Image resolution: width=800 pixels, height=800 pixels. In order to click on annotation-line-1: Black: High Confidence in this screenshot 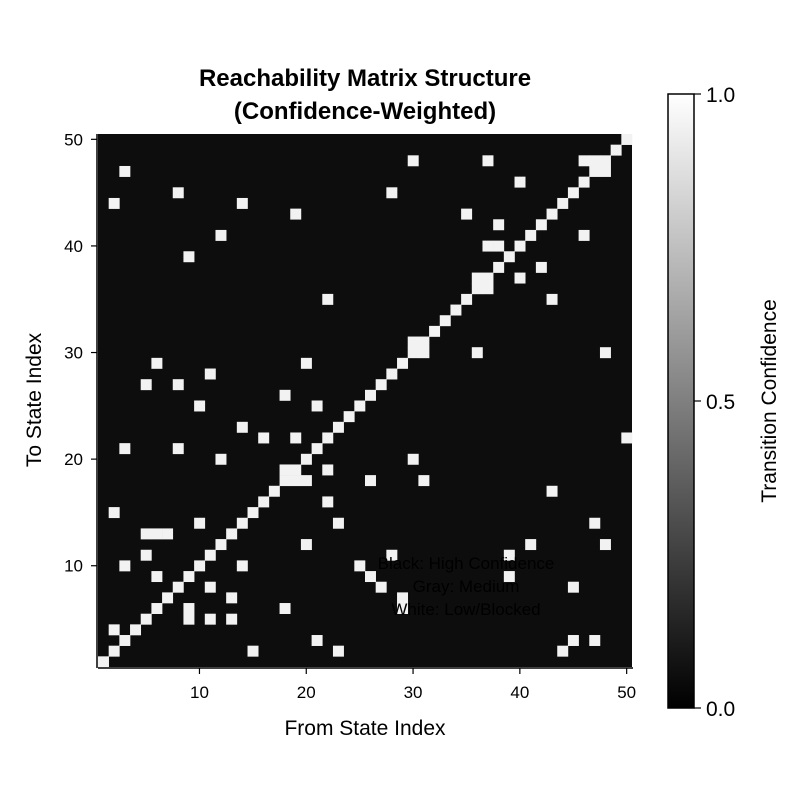, I will do `click(466, 563)`.